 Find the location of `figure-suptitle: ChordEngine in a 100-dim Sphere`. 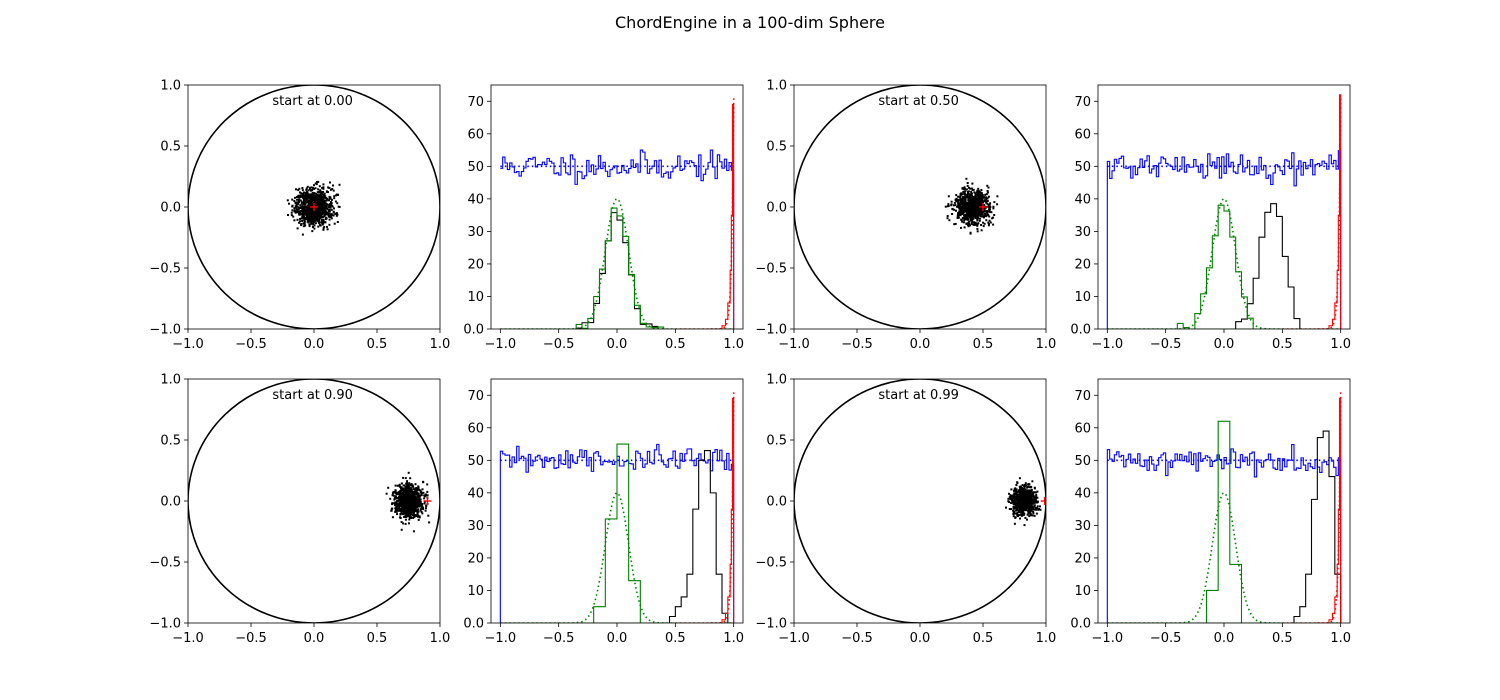

figure-suptitle: ChordEngine in a 100-dim Sphere is located at coordinates (750, 22).